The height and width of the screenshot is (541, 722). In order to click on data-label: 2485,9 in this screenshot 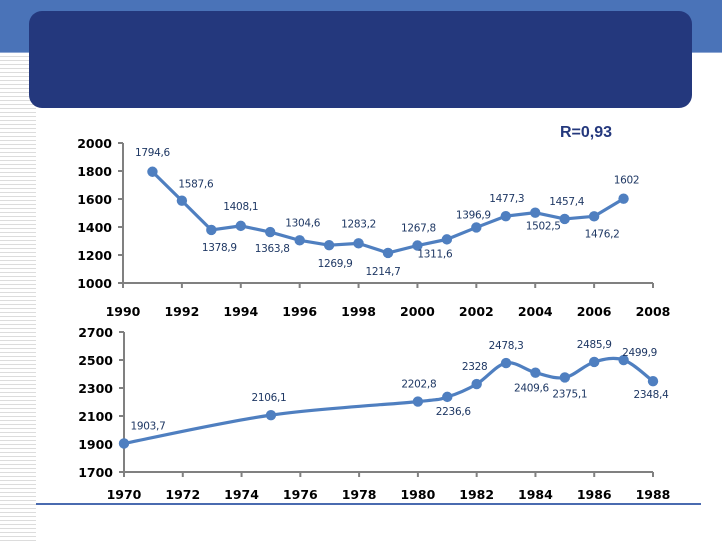, I will do `click(594, 345)`.